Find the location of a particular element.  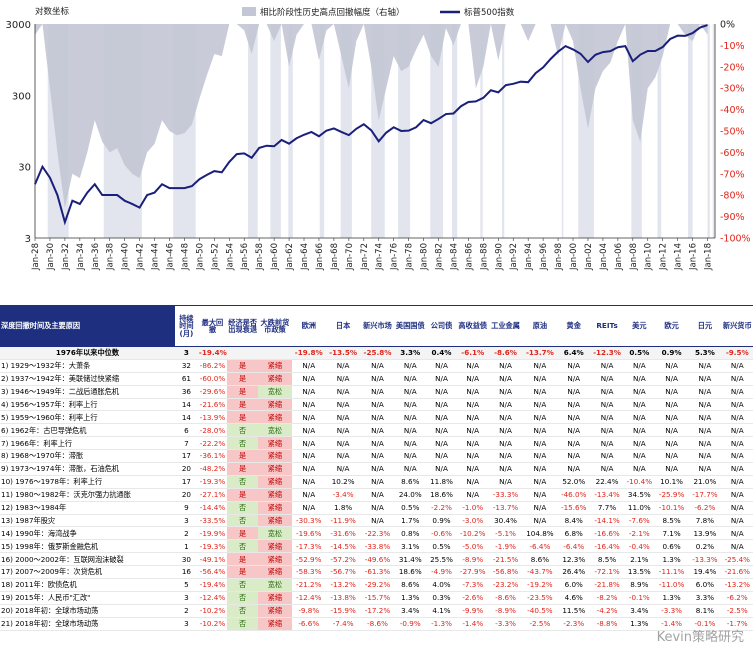

table-cell: -5.1% is located at coordinates (505, 533).